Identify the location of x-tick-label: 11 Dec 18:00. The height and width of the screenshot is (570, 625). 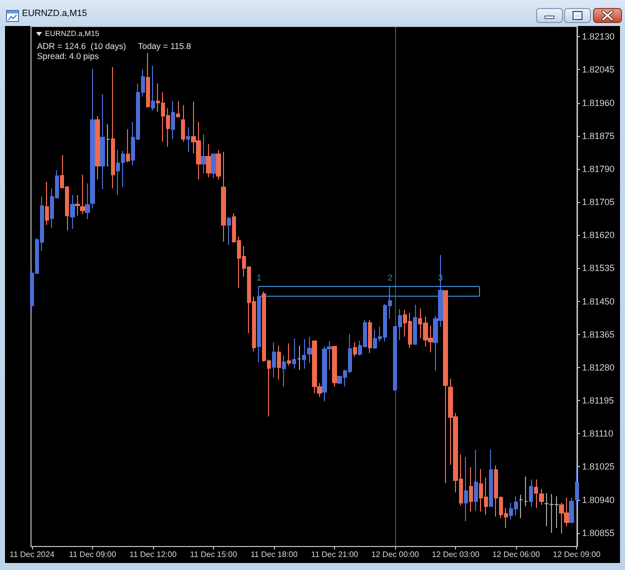
(274, 554).